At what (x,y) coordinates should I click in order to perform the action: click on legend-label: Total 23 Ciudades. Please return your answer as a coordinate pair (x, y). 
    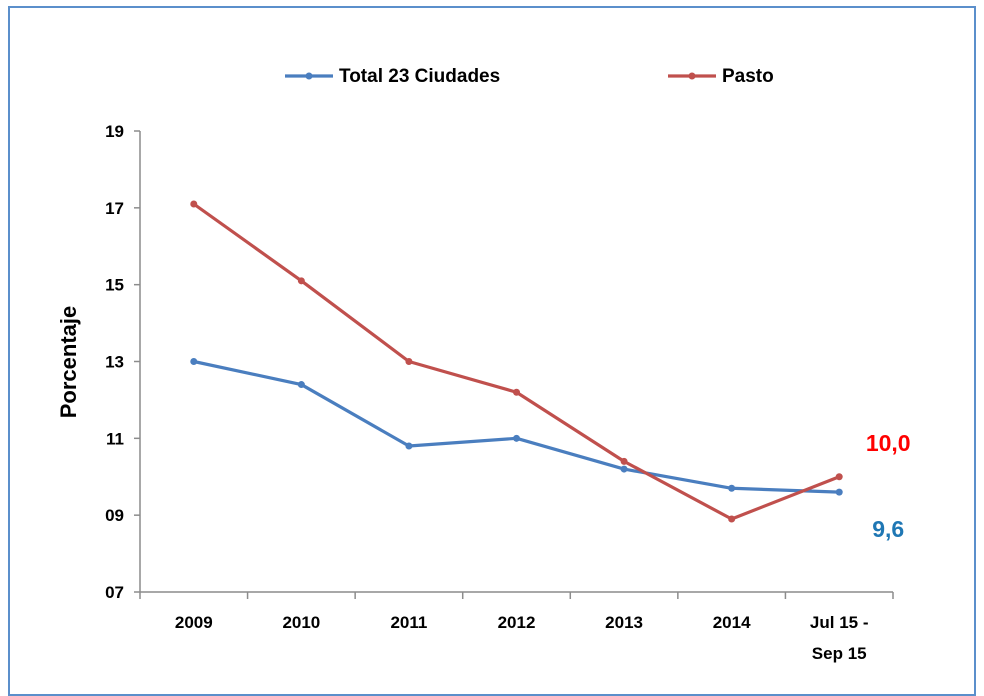
    Looking at the image, I should click on (419, 76).